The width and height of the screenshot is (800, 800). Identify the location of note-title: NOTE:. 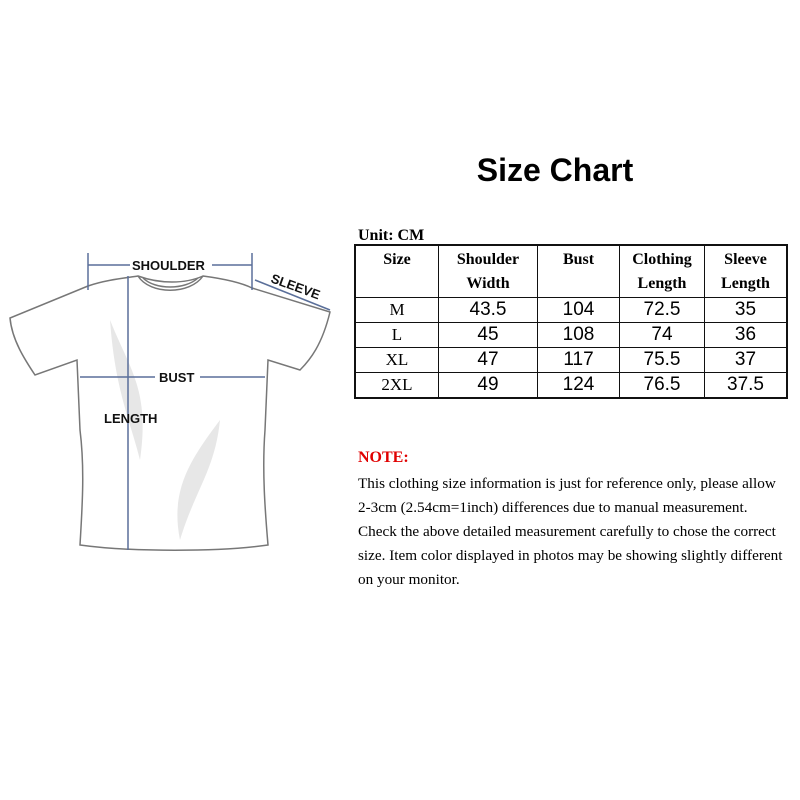
(383, 457).